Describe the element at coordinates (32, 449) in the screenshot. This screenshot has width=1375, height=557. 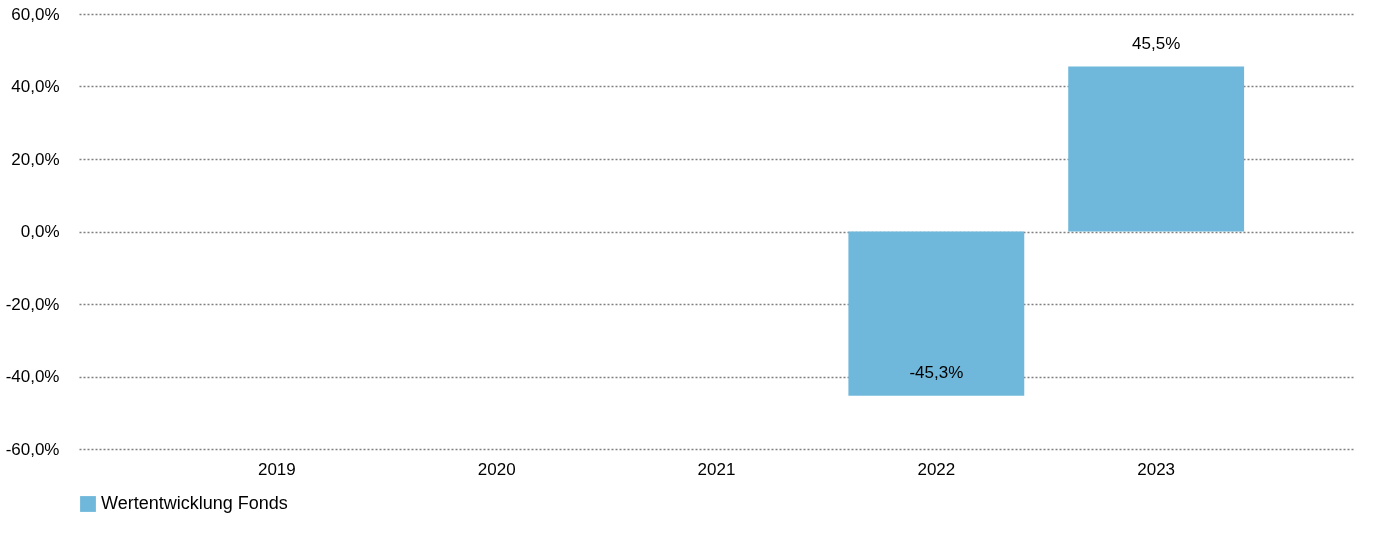
I see `y-tick-label: -60,0%` at that location.